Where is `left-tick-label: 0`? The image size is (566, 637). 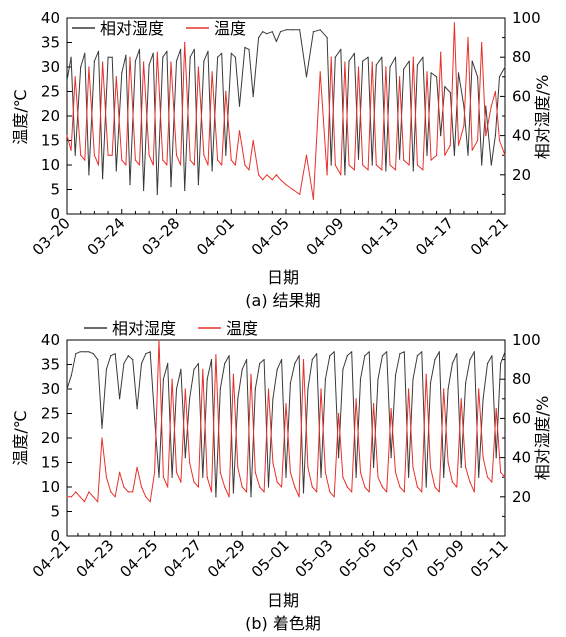
left-tick-label: 0 is located at coordinates (55, 214).